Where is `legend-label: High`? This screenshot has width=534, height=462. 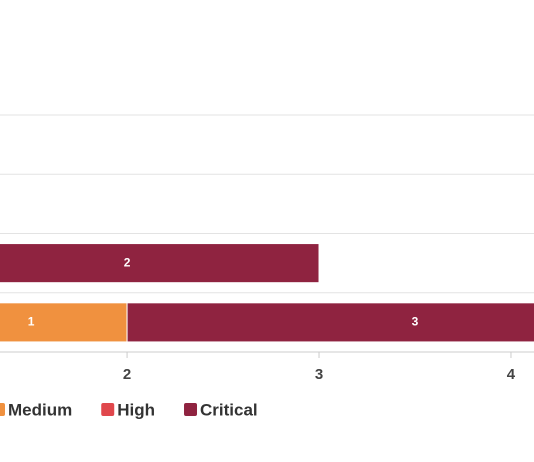 legend-label: High is located at coordinates (136, 409).